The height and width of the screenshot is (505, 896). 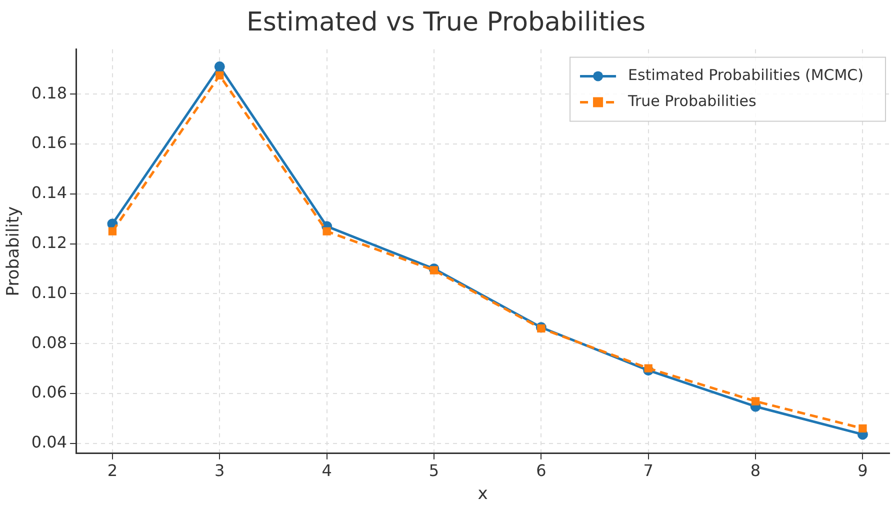 What do you see at coordinates (112, 470) in the screenshot?
I see `x-tick-label: 2` at bounding box center [112, 470].